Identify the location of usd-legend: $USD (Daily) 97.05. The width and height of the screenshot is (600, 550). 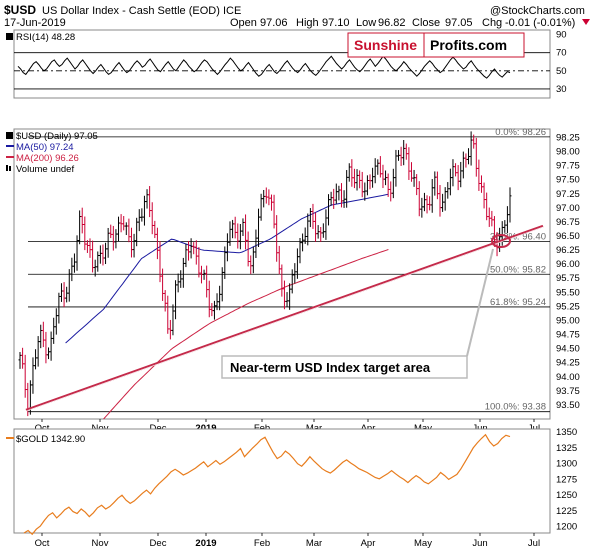
(57, 136).